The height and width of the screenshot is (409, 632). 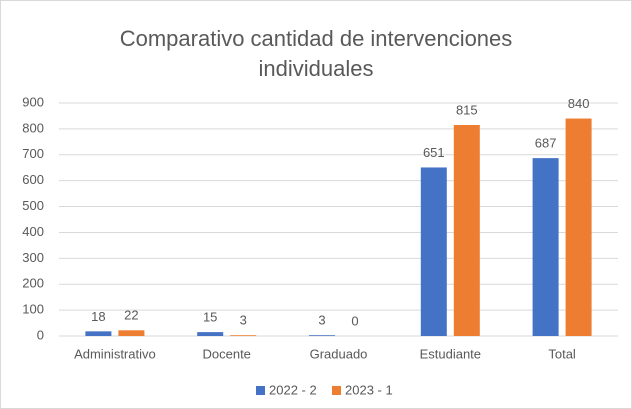 I want to click on x-tick-label: Docente, so click(x=226, y=353).